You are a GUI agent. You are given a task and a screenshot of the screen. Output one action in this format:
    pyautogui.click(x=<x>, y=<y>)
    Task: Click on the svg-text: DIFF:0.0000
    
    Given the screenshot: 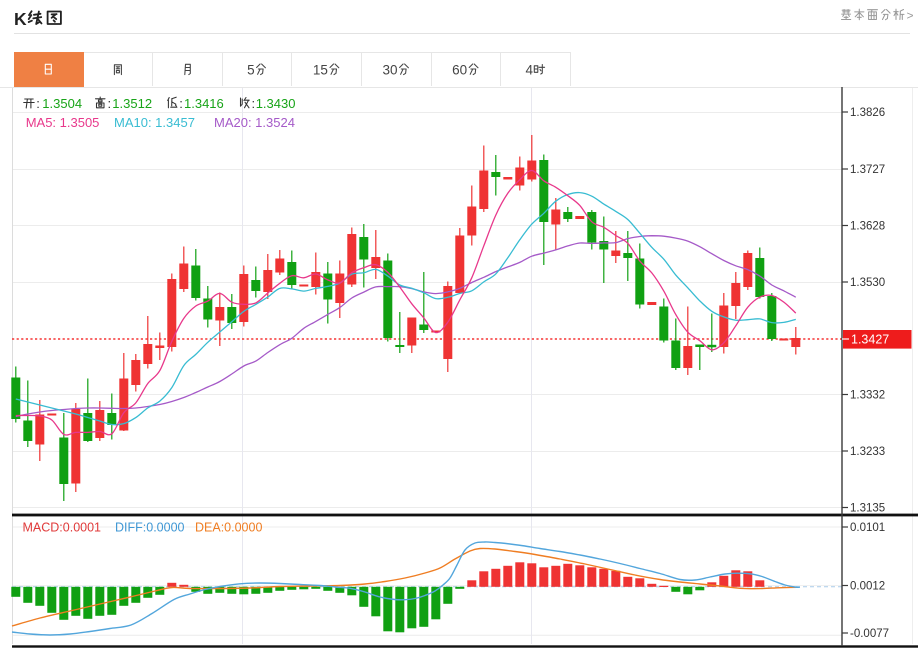 What is the action you would take?
    pyautogui.click(x=150, y=528)
    